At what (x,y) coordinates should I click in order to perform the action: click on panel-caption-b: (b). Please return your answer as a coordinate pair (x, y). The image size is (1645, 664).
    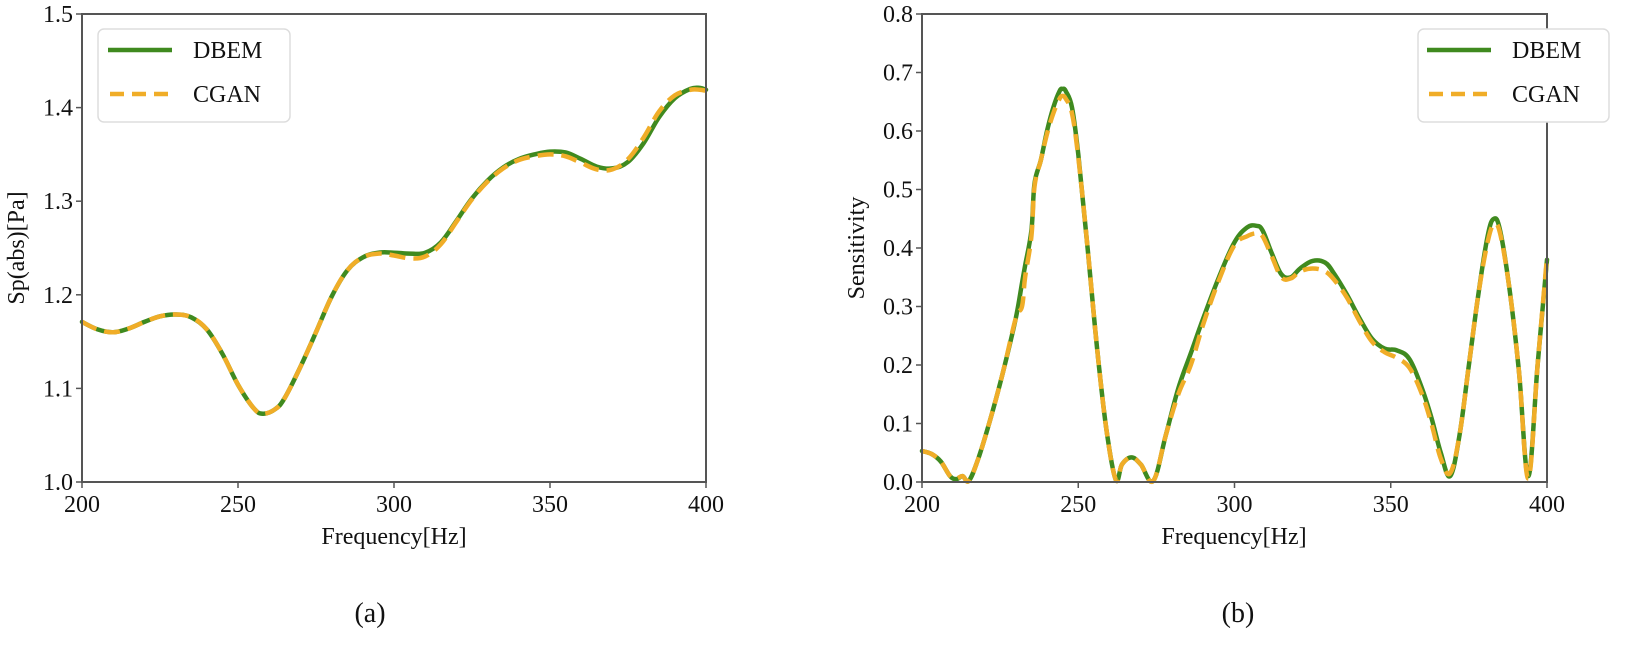
    Looking at the image, I should click on (1238, 613).